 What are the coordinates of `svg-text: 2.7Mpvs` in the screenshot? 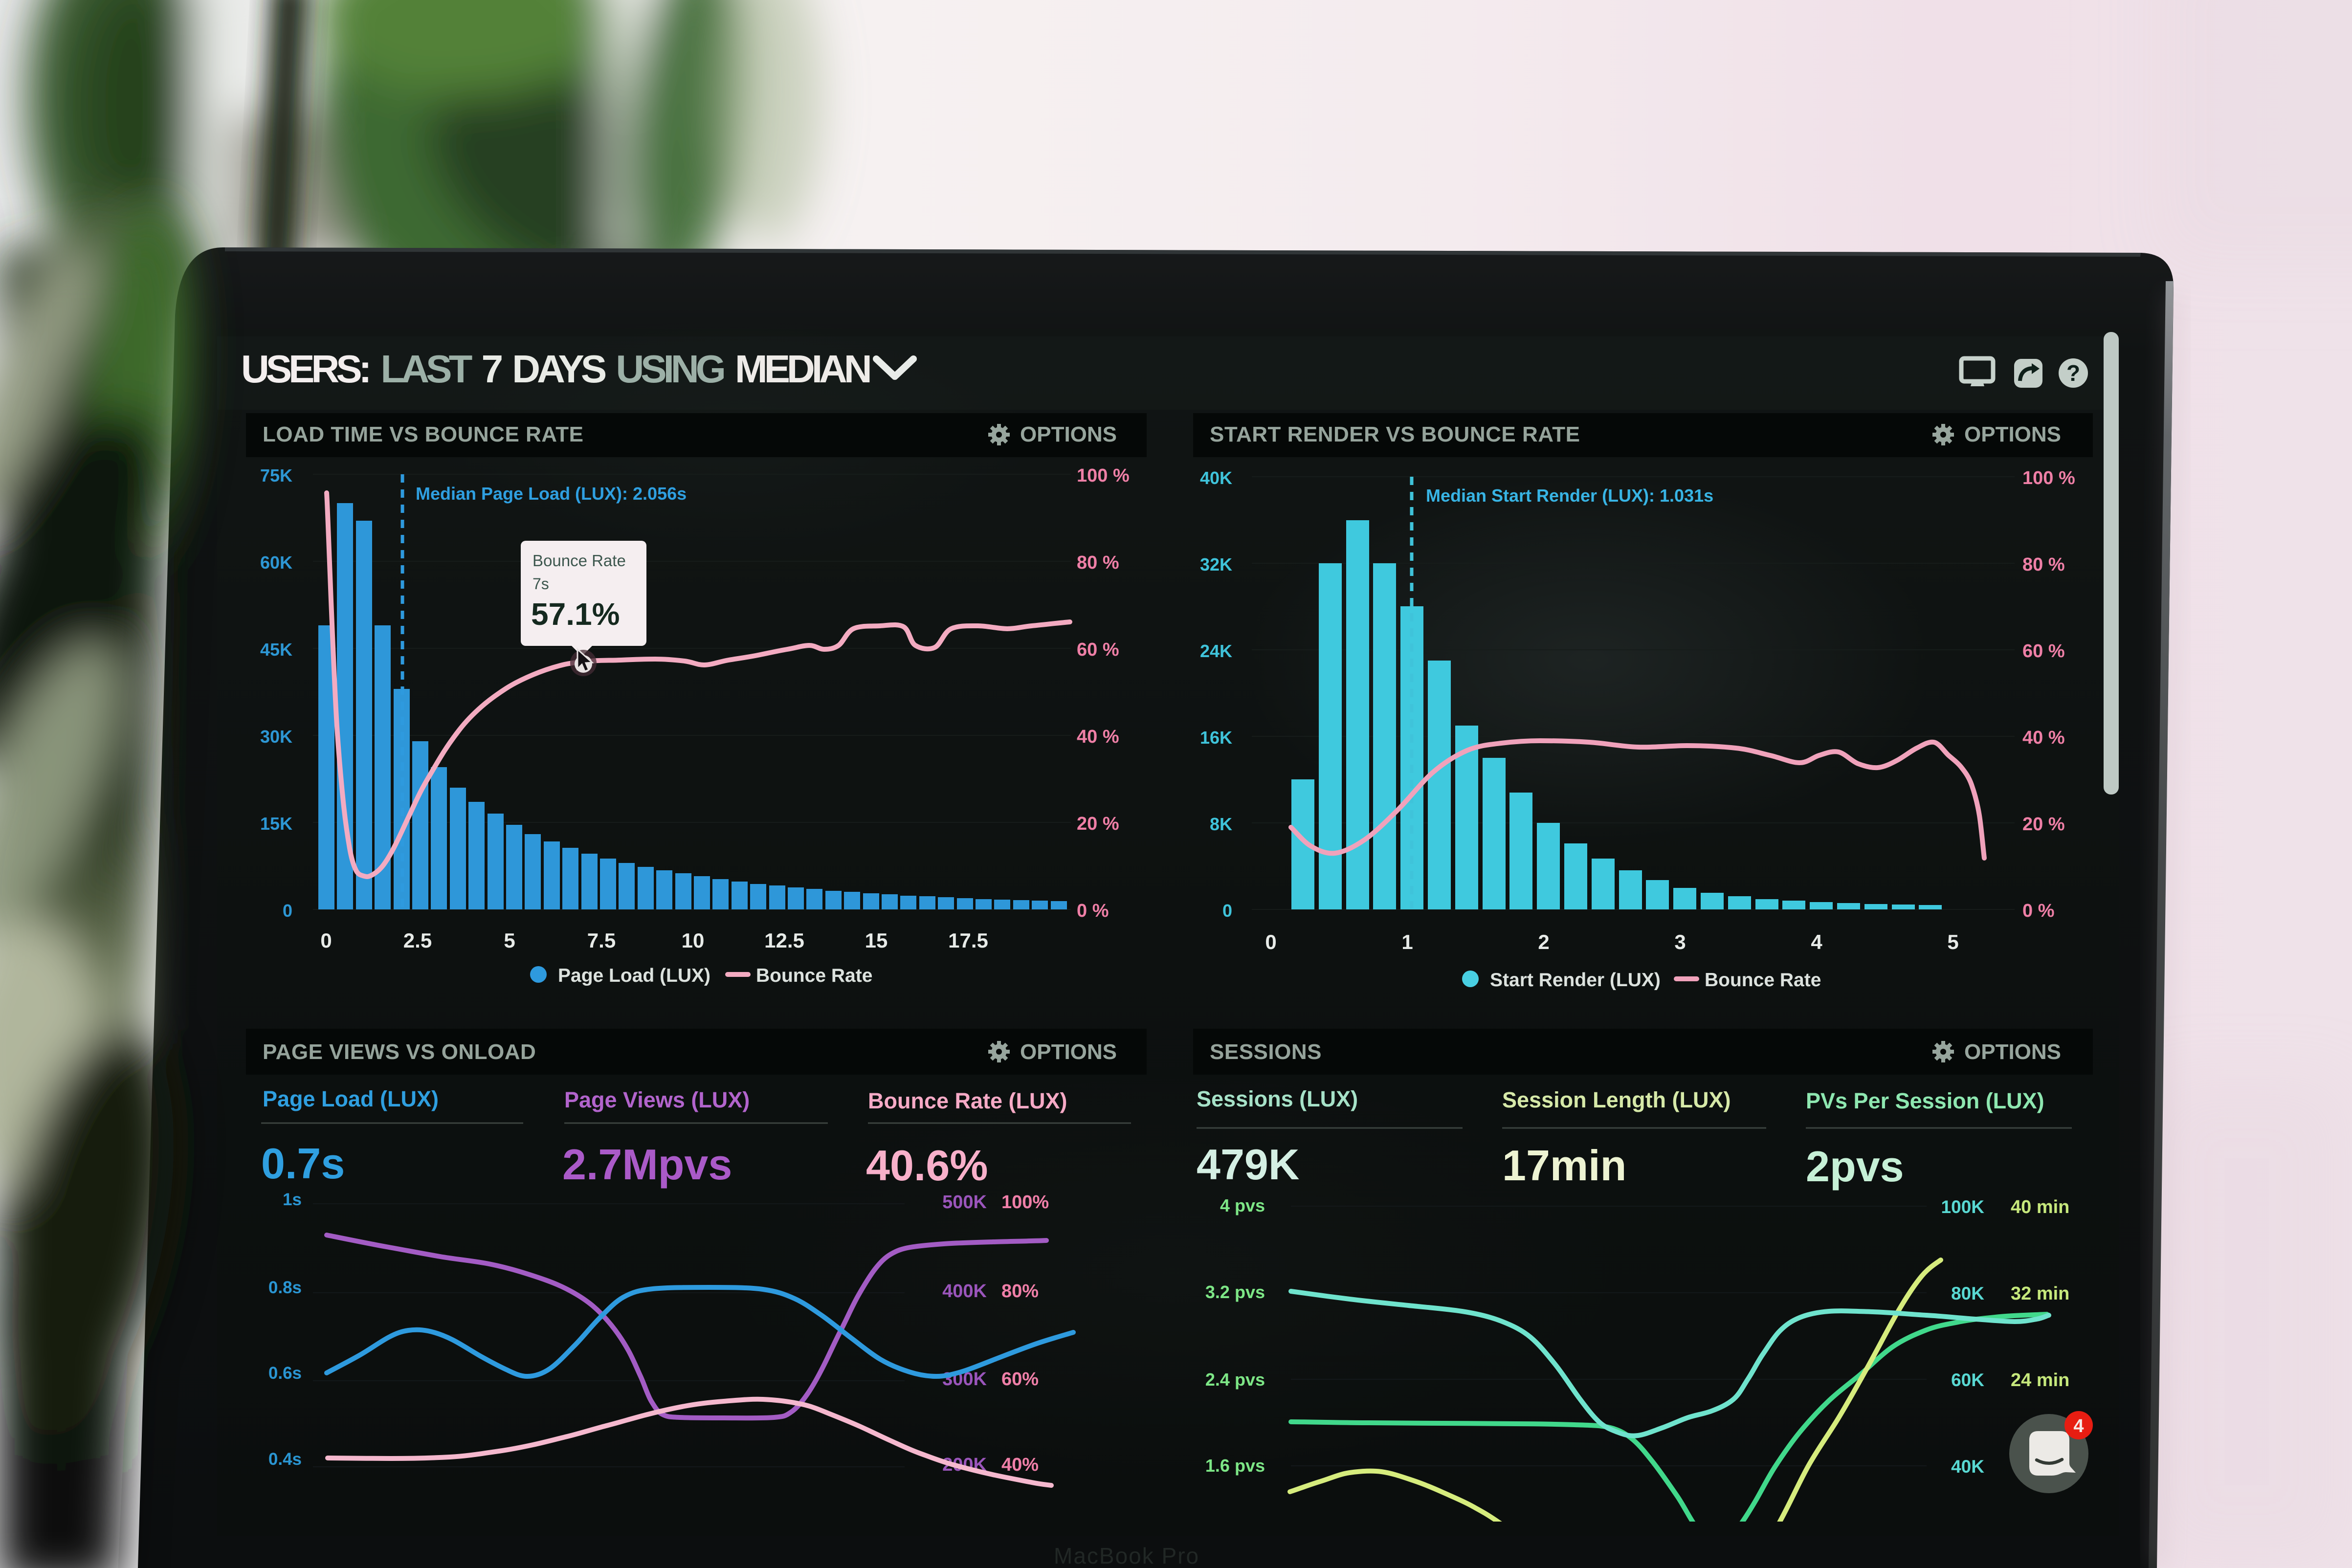 It's located at (647, 1164).